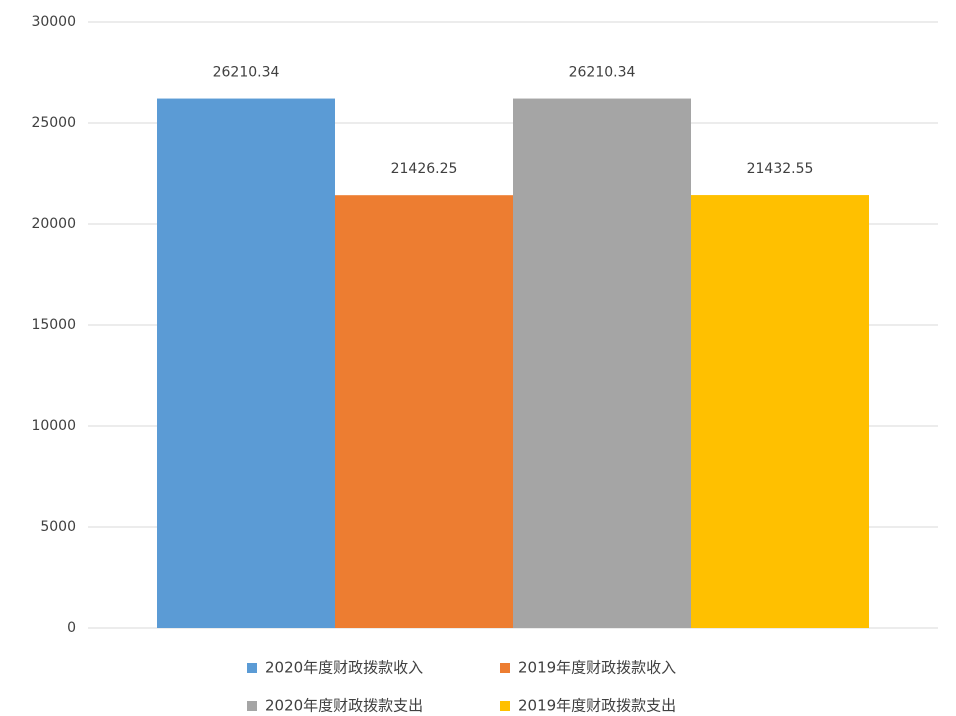  What do you see at coordinates (53, 224) in the screenshot?
I see `y-tick-label: 20000` at bounding box center [53, 224].